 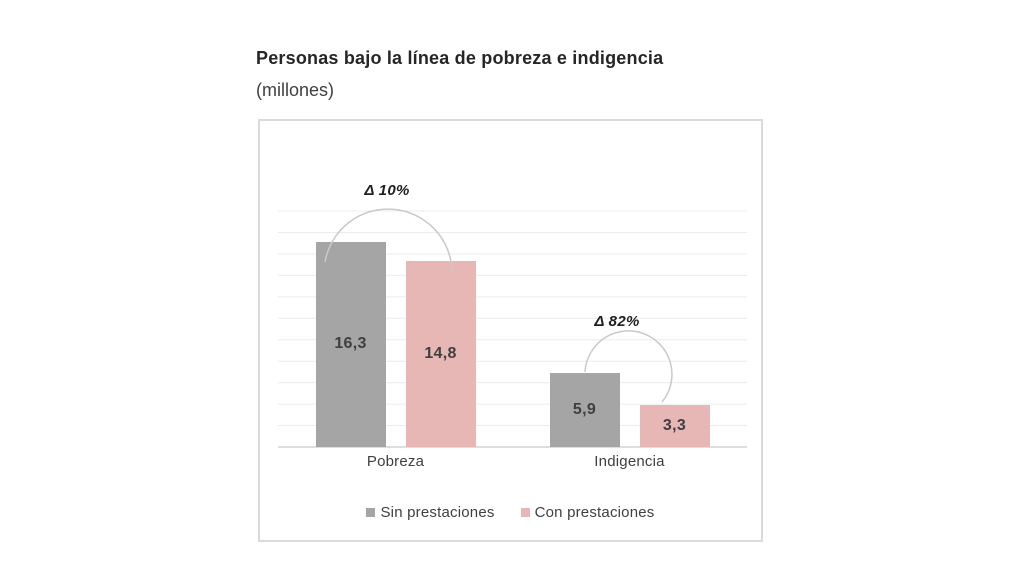 I want to click on legend-label: Con prestaciones, so click(x=594, y=512).